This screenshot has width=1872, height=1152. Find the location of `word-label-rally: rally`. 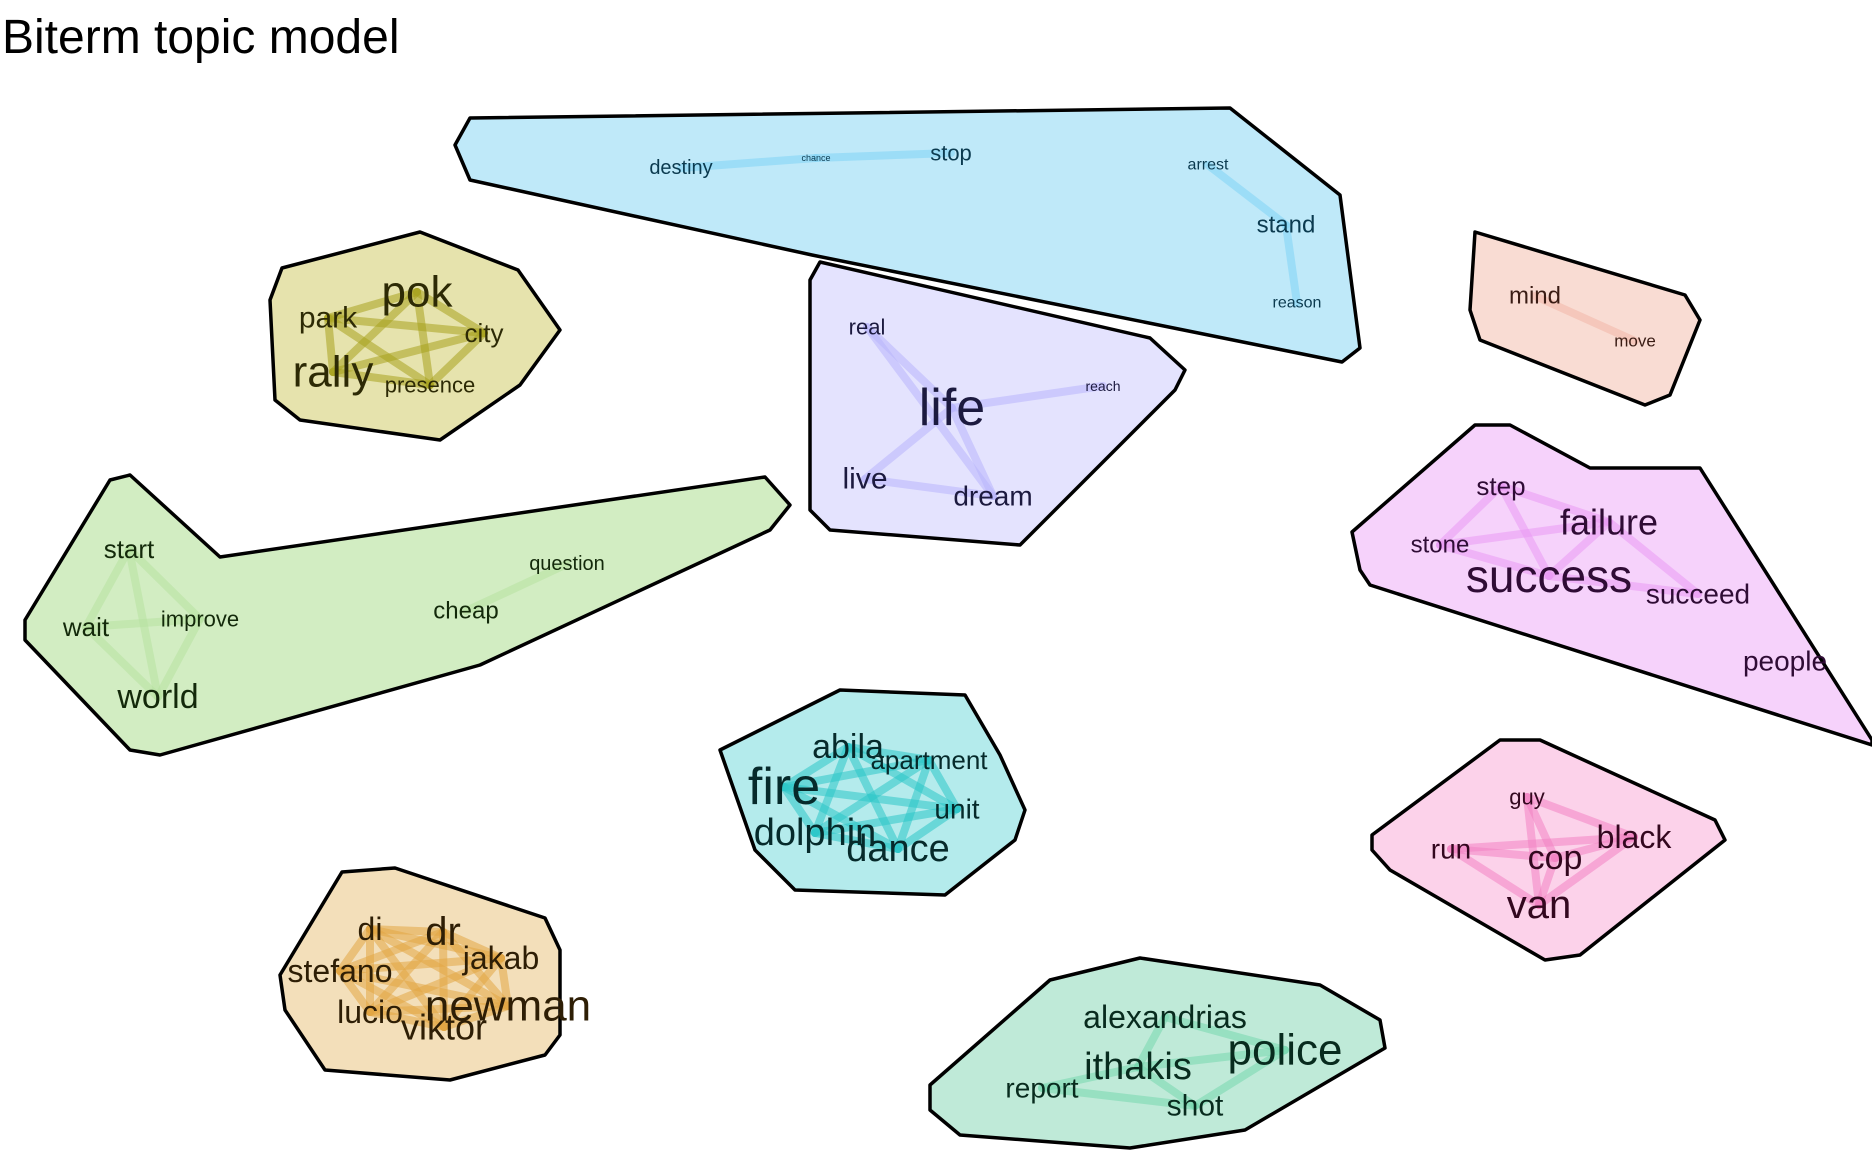

word-label-rally: rally is located at coordinates (333, 372).